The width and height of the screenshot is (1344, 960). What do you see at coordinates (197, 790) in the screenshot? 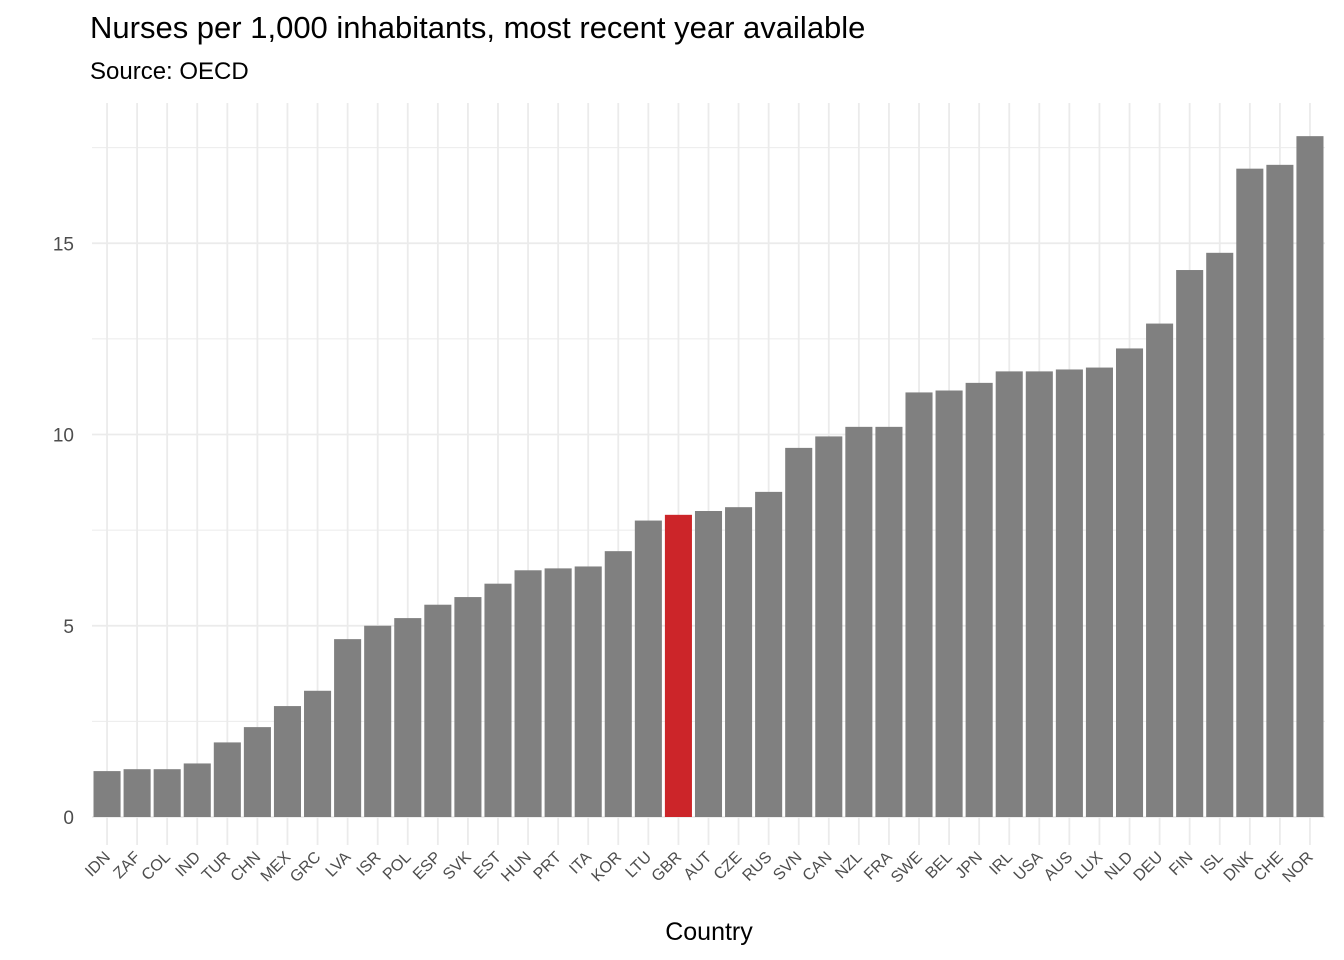
I see `bar-ind` at bounding box center [197, 790].